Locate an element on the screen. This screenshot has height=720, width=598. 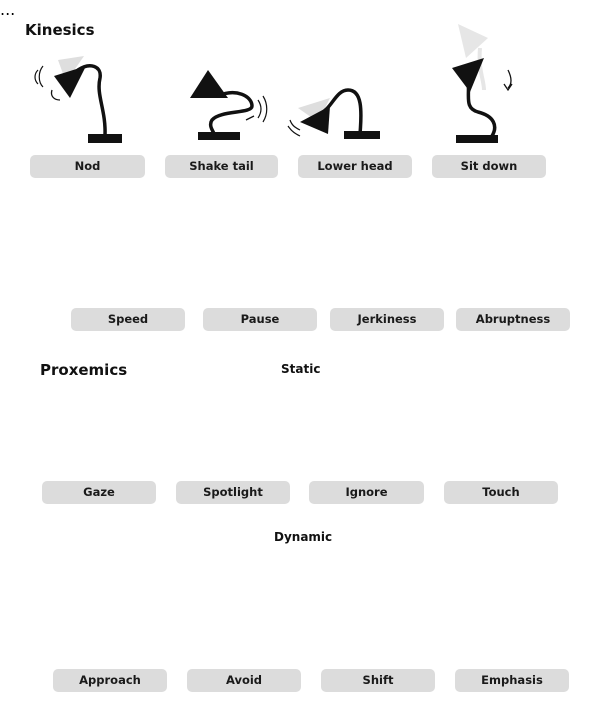
label-pause: Pause is located at coordinates (260, 319).